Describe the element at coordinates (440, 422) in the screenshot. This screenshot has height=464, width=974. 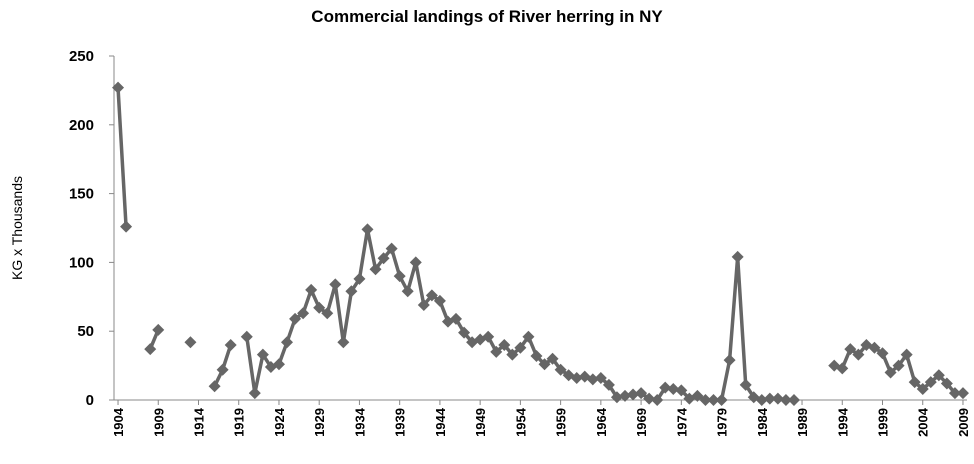
I see `x-tick-label: 1944` at that location.